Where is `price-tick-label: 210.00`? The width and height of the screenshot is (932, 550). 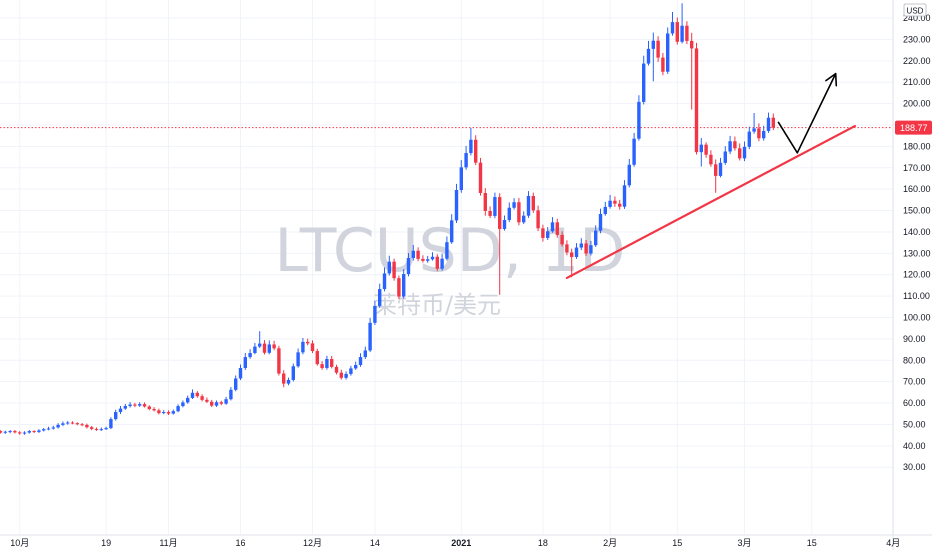 price-tick-label: 210.00 is located at coordinates (917, 82).